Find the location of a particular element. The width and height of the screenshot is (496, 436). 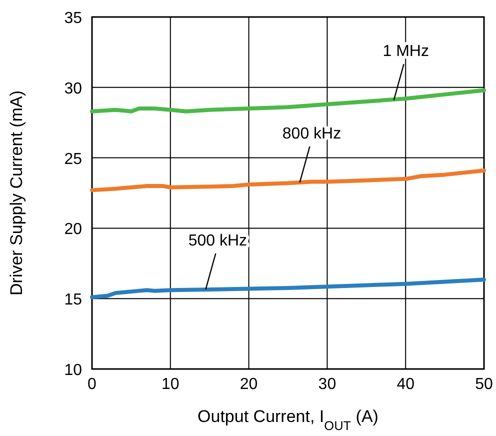

x-tick-label: 40 is located at coordinates (405, 384).